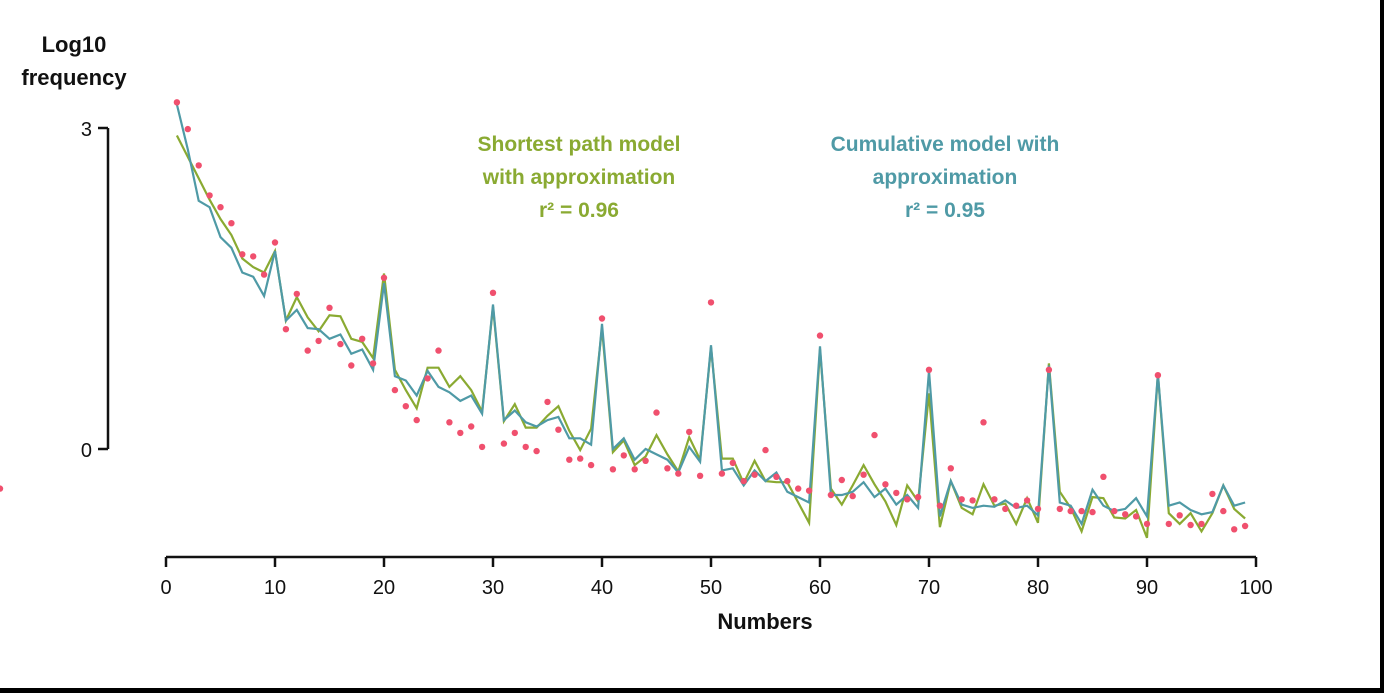 The image size is (1384, 693). What do you see at coordinates (275, 588) in the screenshot?
I see `x-tick-label-10: 10` at bounding box center [275, 588].